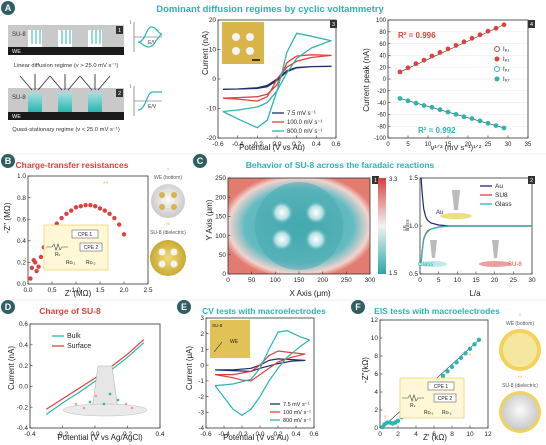 Image resolution: width=546 pixels, height=445 pixels. Describe the element at coordinates (212, 109) in the screenshot. I see `y-tick-label: -10` at that location.